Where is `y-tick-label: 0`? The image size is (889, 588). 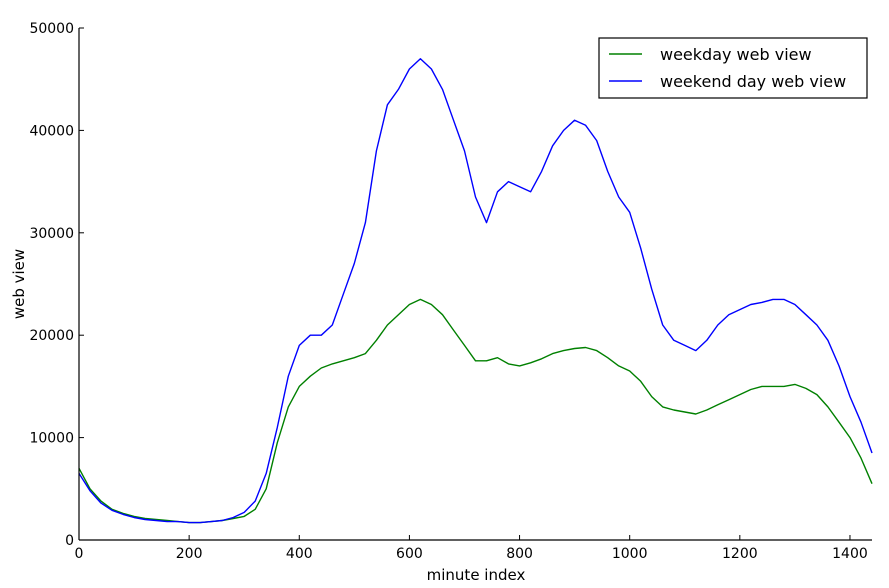 y-tick-label: 0 is located at coordinates (69, 541).